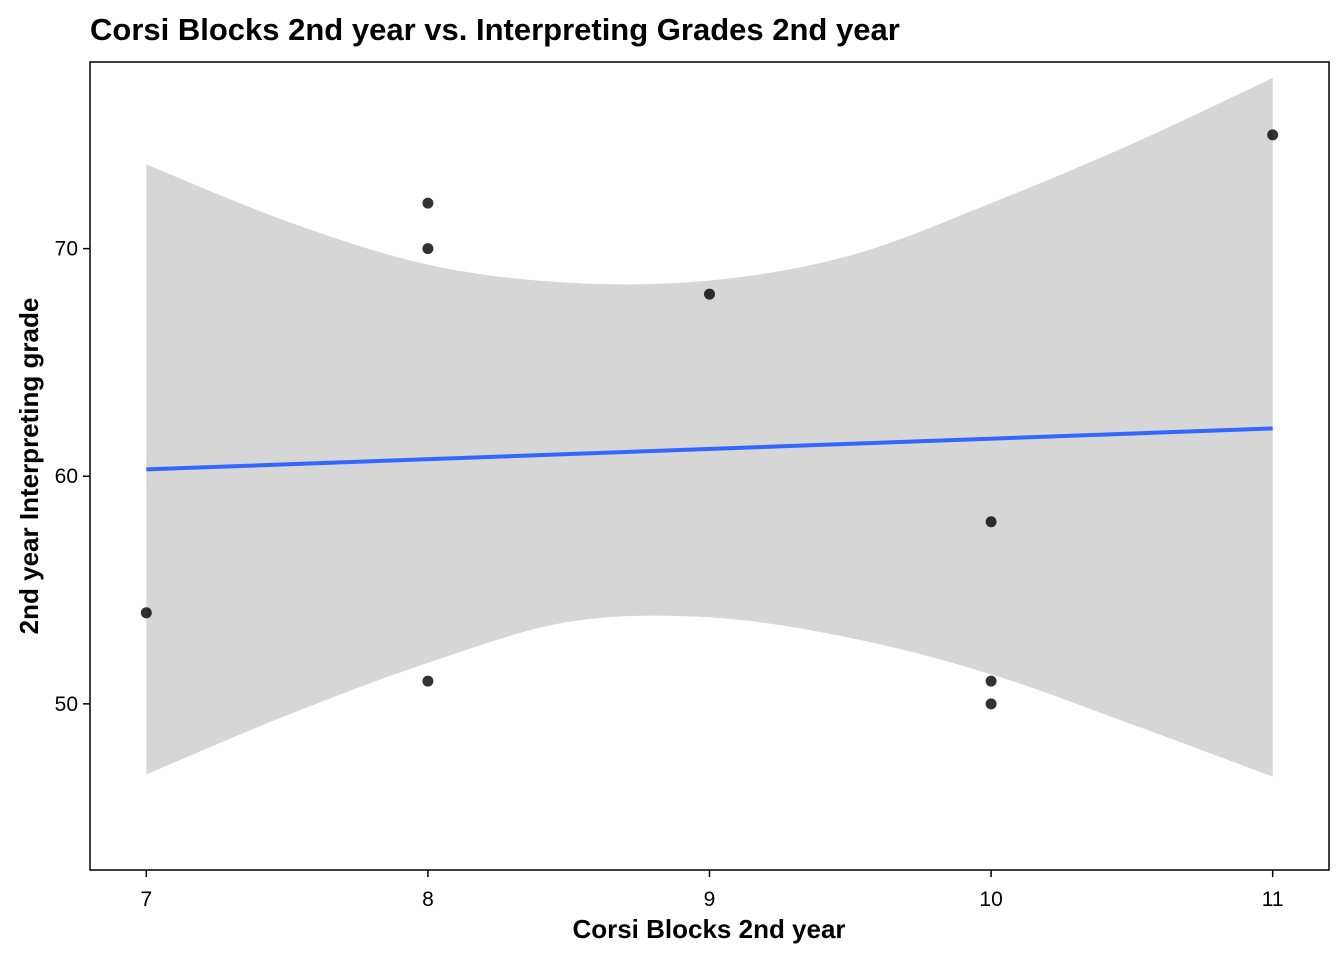 Image resolution: width=1344 pixels, height=960 pixels. I want to click on regression-line, so click(709, 449).